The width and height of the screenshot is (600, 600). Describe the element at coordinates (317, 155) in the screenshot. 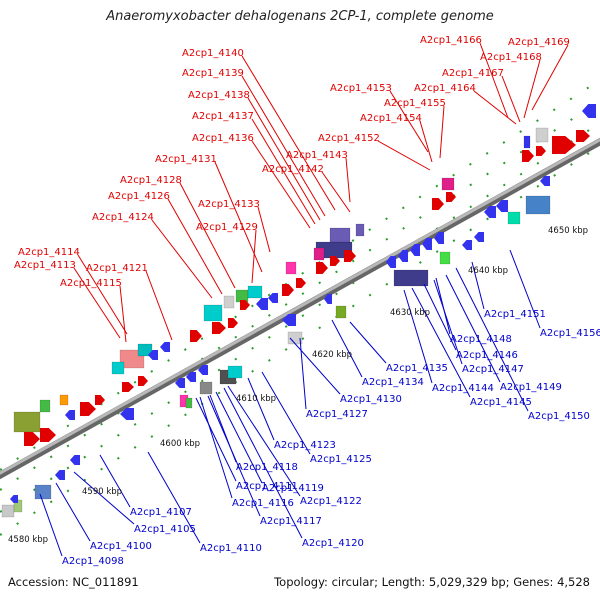

I see `gene-label-A2cp1_4143: A2cp1_4143` at that location.